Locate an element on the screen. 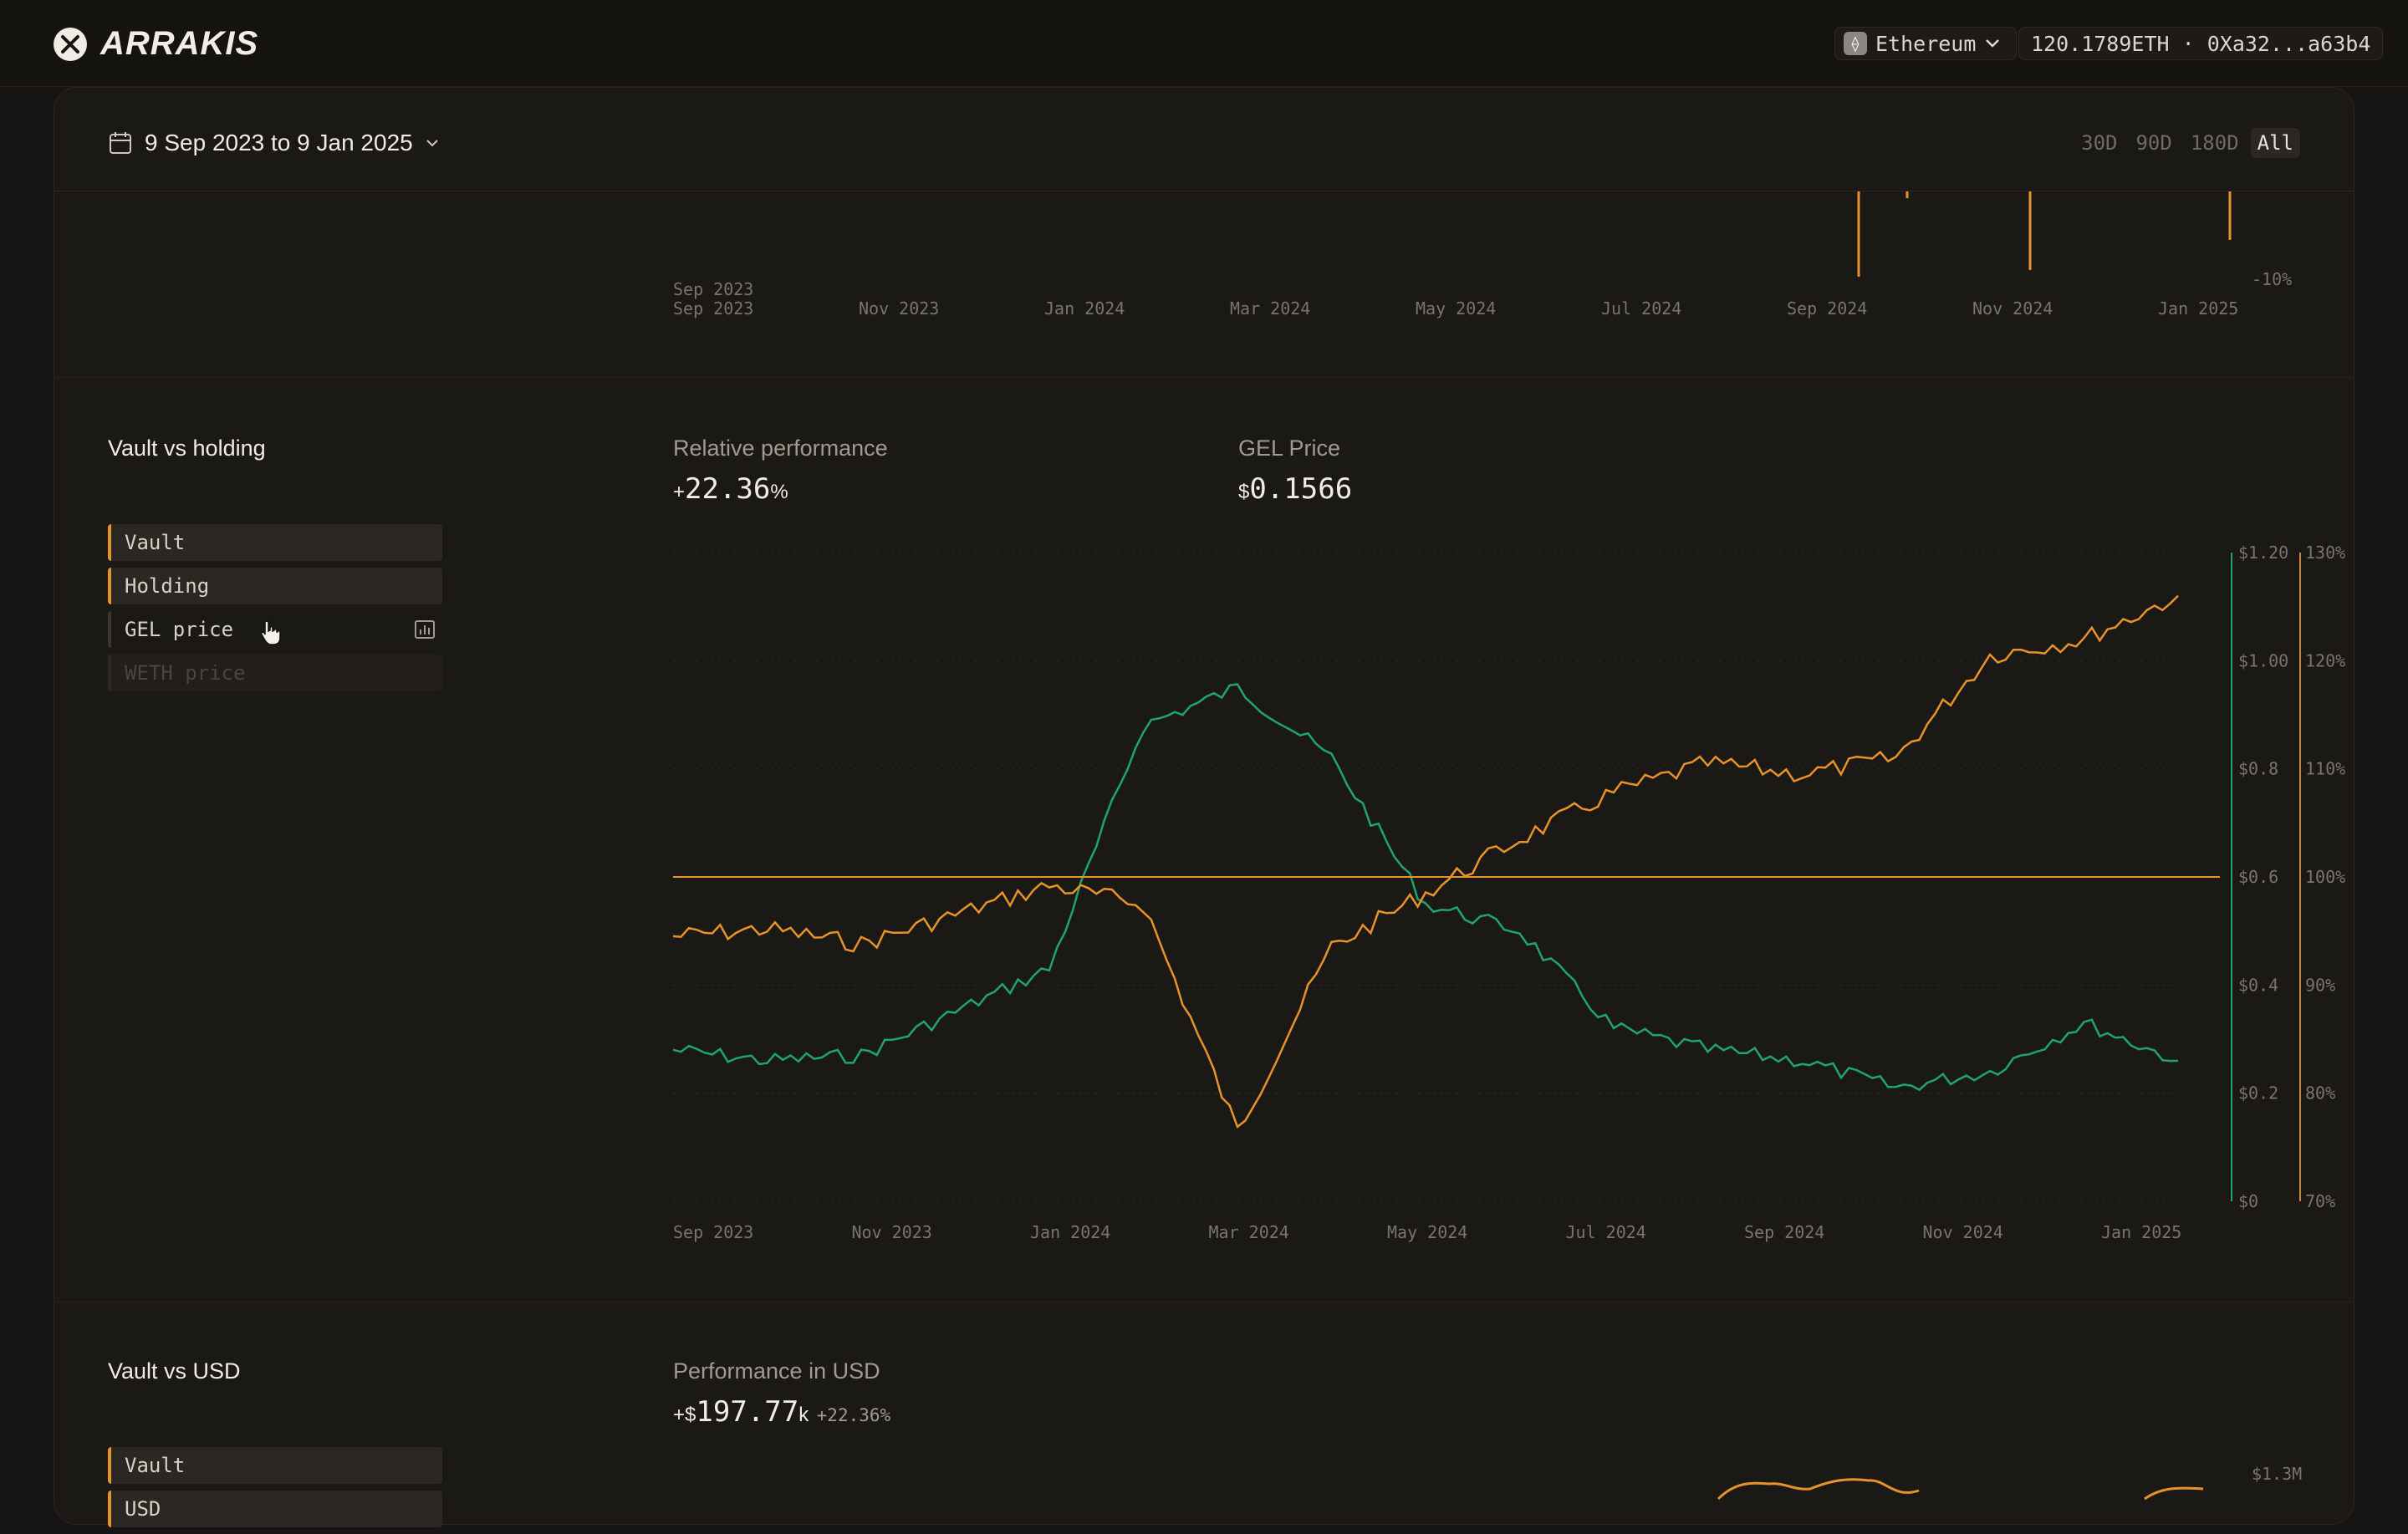 This screenshot has height=1534, width=2408. y-tick-label-percent: 90% is located at coordinates (2320, 985).